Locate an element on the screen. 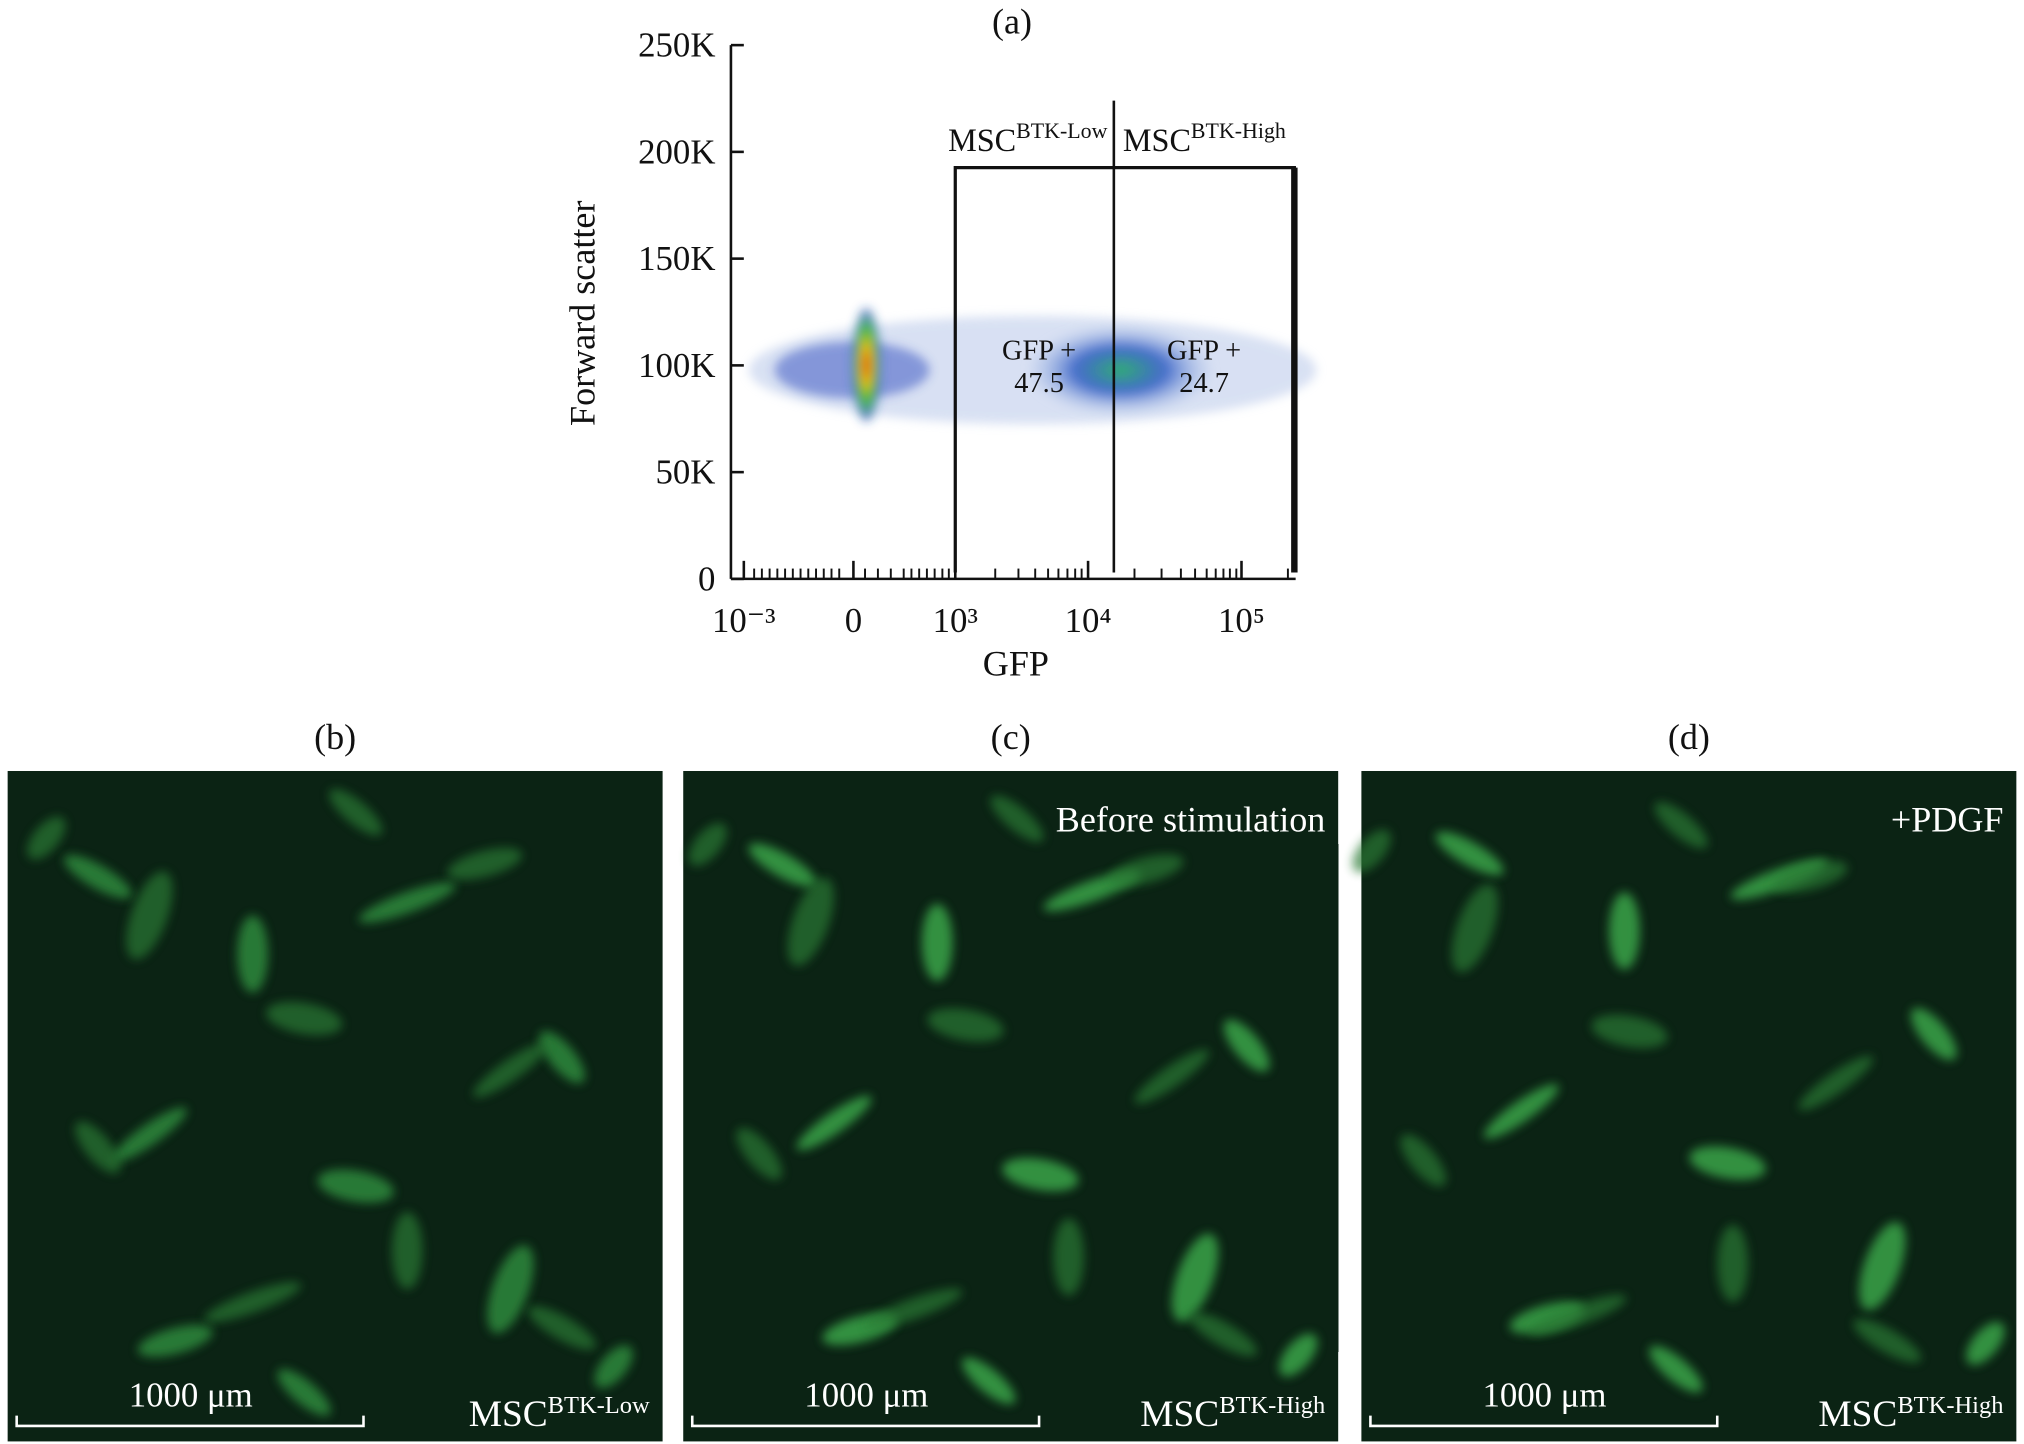 This screenshot has width=2024, height=1444. y-tick-label: 150K is located at coordinates (676, 258).